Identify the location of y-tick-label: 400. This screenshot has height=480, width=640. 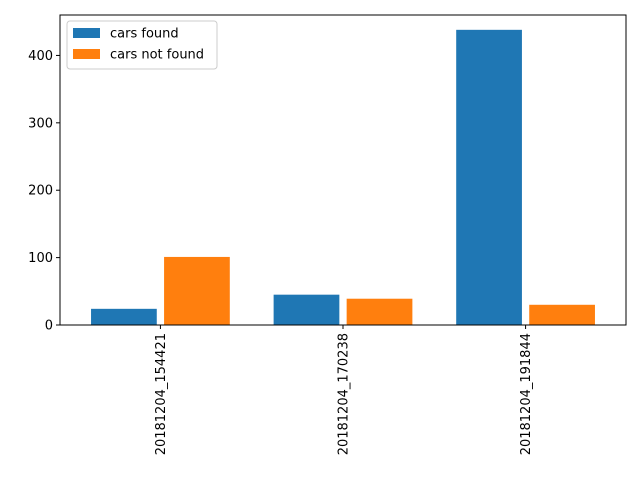
(40, 56).